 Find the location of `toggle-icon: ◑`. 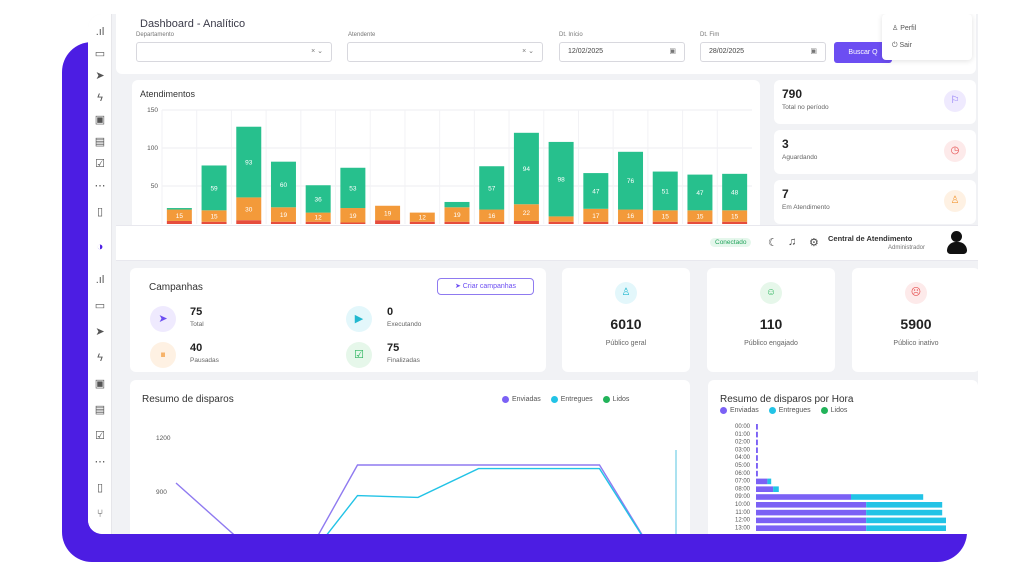

toggle-icon: ◑ is located at coordinates (100, 247).